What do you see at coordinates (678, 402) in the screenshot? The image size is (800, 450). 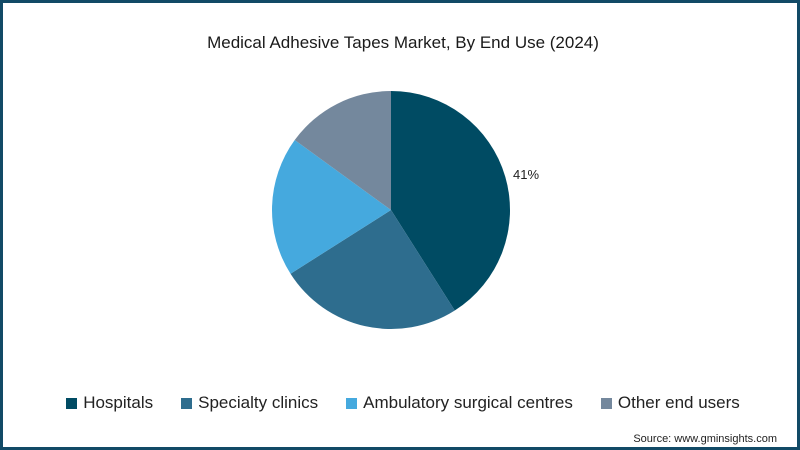 I see `legend-label: Other end users` at bounding box center [678, 402].